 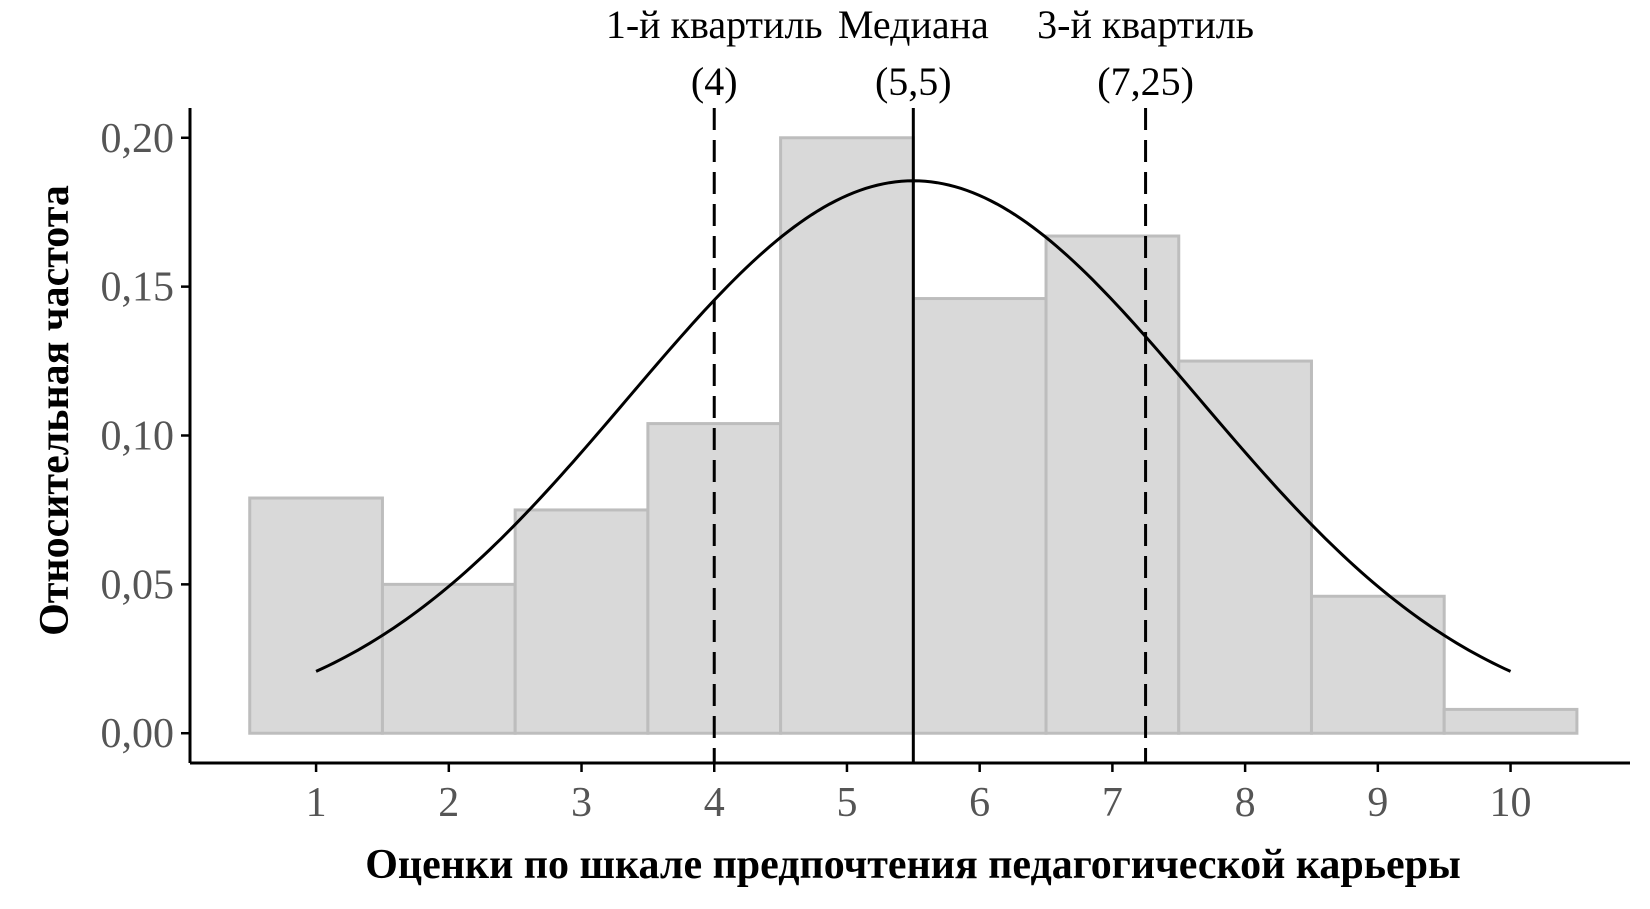 I want to click on x-tick-label-10: 10, so click(x=1511, y=803).